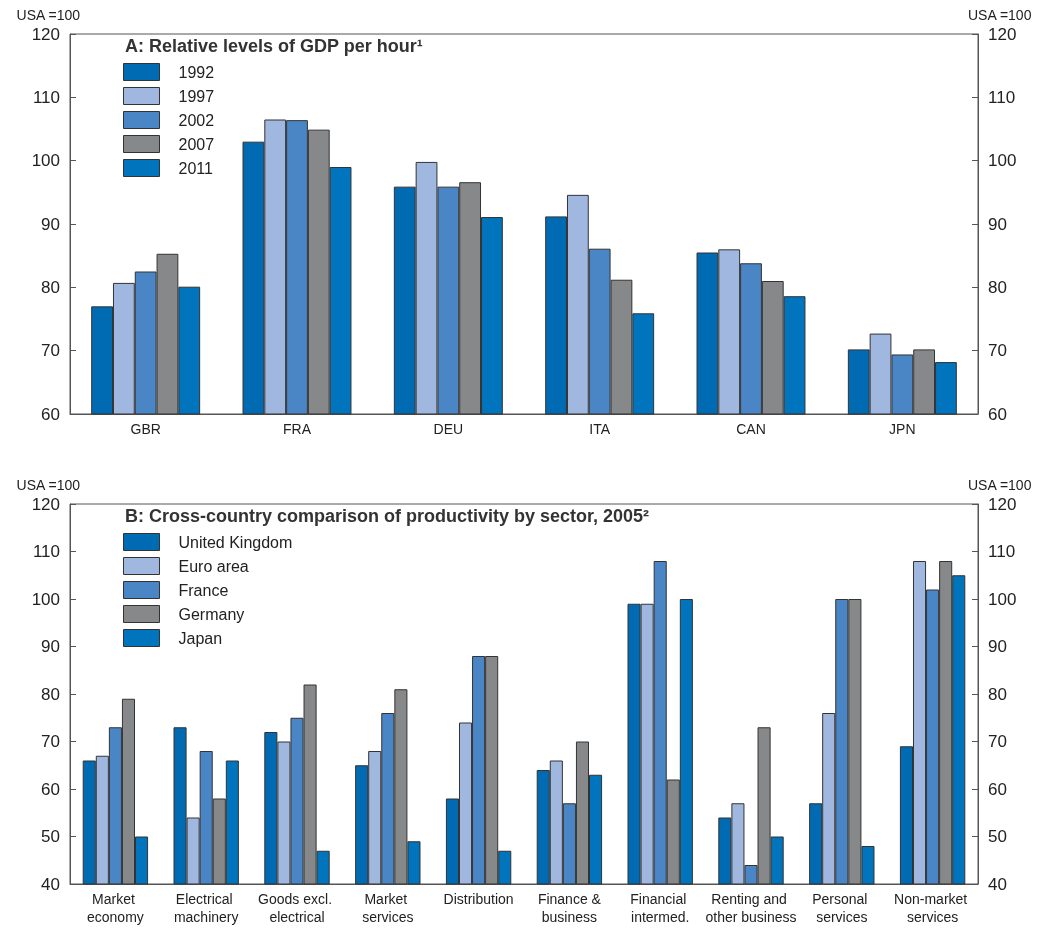  I want to click on x-tick-label: Market economy, so click(115, 908).